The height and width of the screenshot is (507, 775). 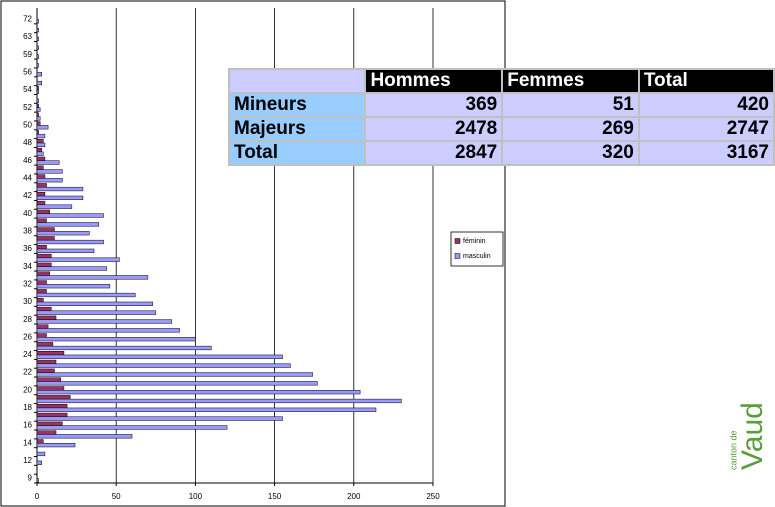 What do you see at coordinates (297, 81) in the screenshot?
I see `corner-cell` at bounding box center [297, 81].